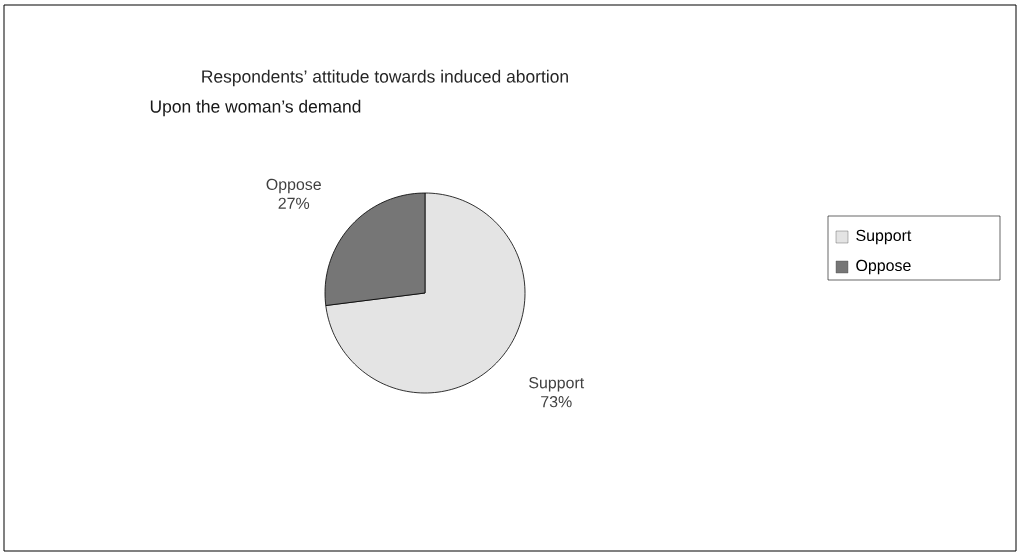 The image size is (1021, 556). I want to click on chart-subtitle: Upon the woman’s demand, so click(255, 108).